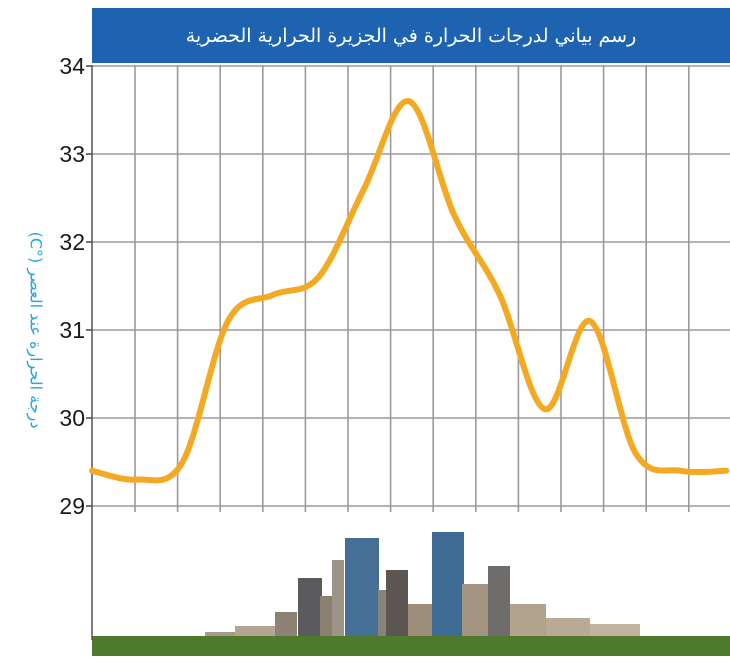  Describe the element at coordinates (72, 66) in the screenshot. I see `y-tick-label: 34` at that location.